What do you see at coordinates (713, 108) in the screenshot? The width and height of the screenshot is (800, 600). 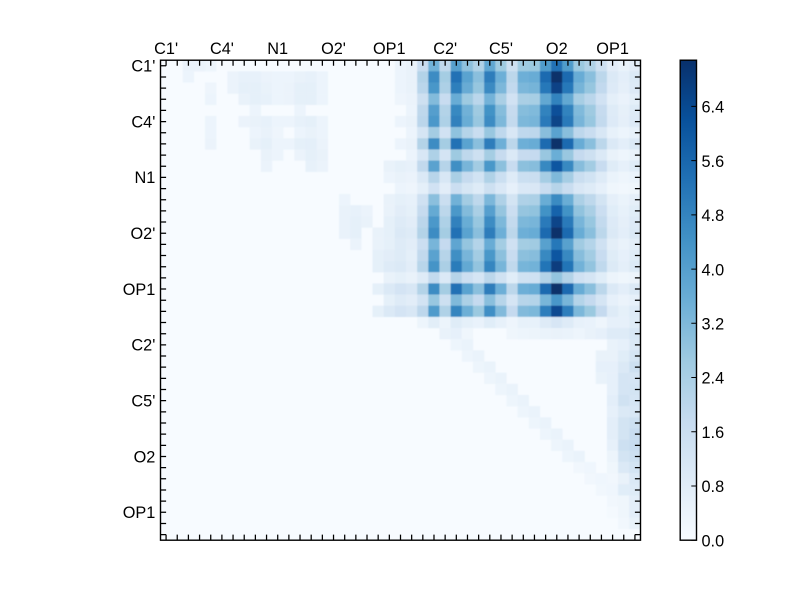 I see `svg-text: 6.4` at bounding box center [713, 108].